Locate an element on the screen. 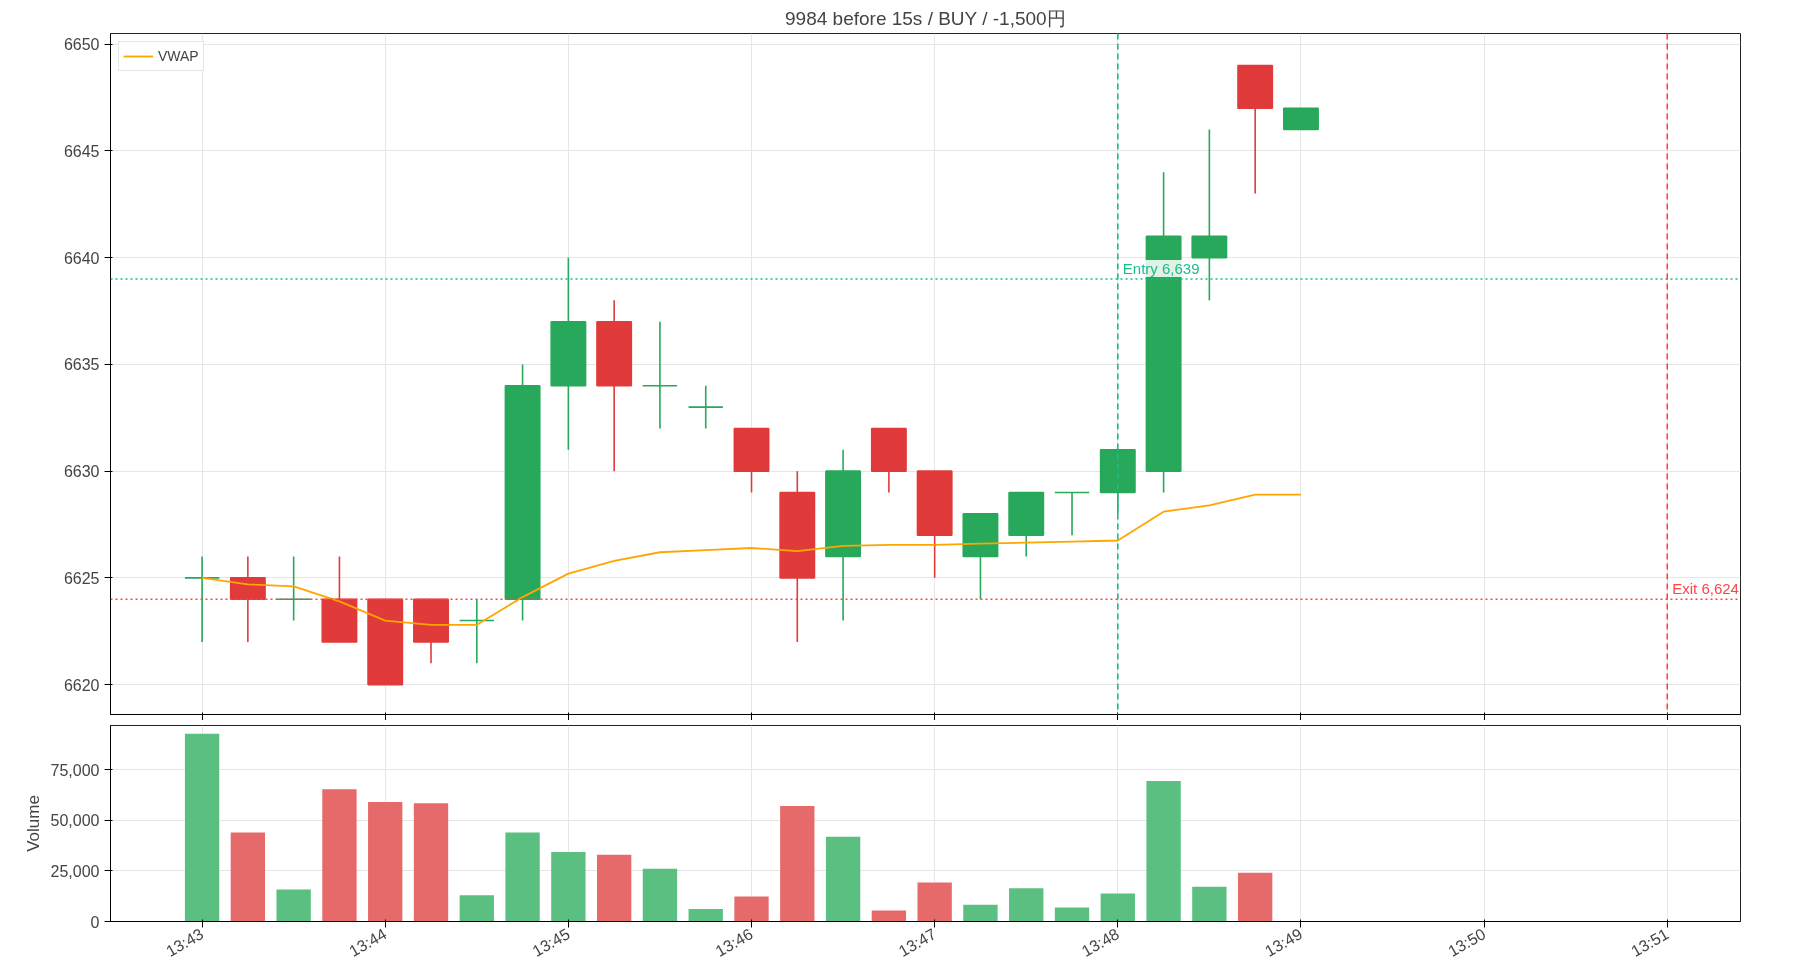 The image size is (1820, 980). y-tick-label: 6630 is located at coordinates (81, 472).